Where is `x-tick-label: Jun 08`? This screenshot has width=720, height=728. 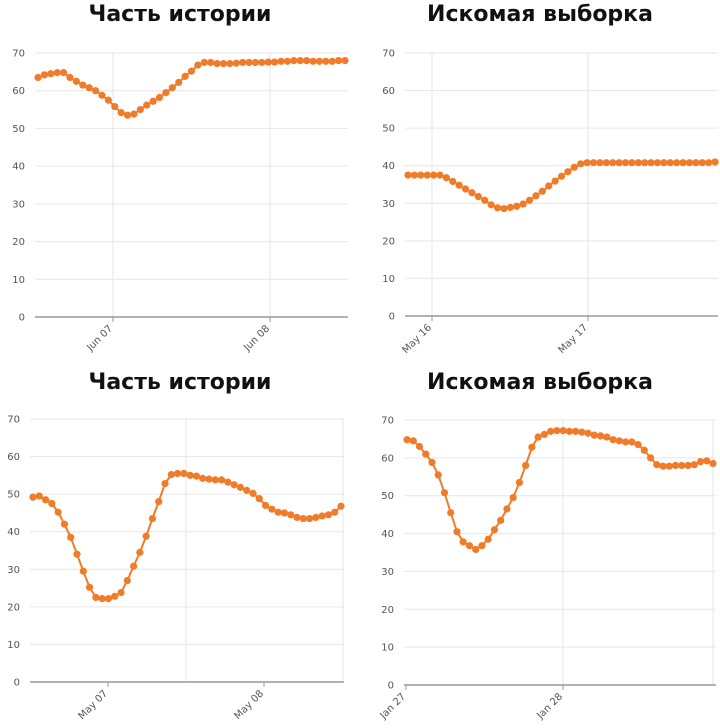
x-tick-label: Jun 08 is located at coordinates (256, 338).